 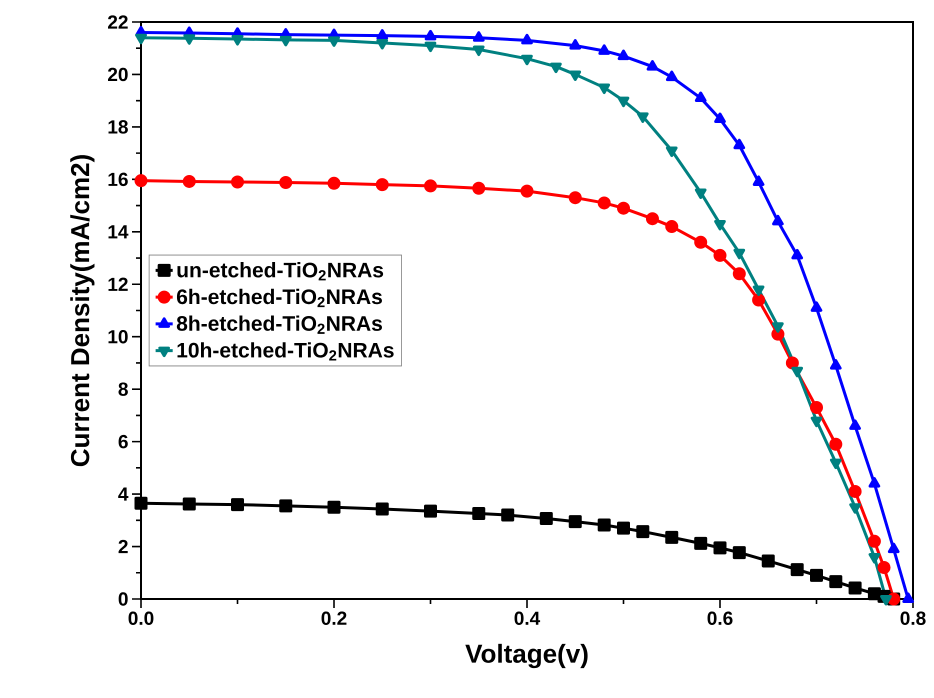 What do you see at coordinates (123, 599) in the screenshot?
I see `y-tick-label: 0` at bounding box center [123, 599].